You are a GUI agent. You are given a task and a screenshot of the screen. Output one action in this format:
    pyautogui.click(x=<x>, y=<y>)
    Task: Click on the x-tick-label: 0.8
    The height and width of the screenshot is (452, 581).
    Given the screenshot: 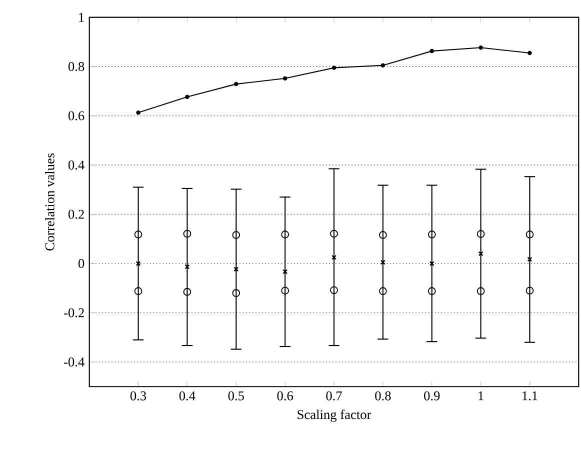 What is the action you would take?
    pyautogui.click(x=383, y=395)
    